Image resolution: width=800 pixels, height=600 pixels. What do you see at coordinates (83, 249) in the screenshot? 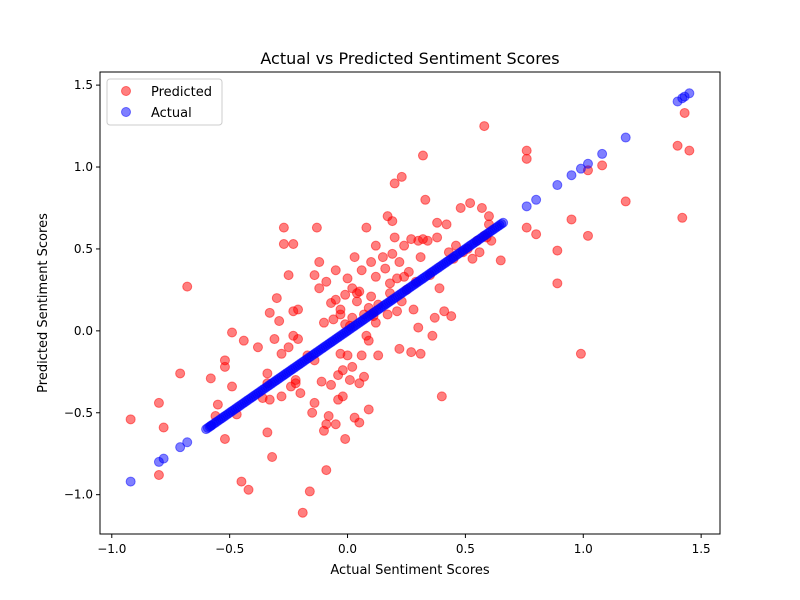
I see `y-tick-label: 0.5` at bounding box center [83, 249].